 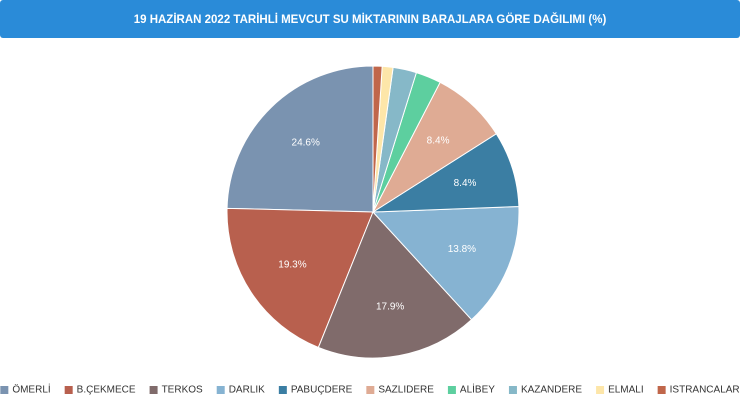 What do you see at coordinates (106, 390) in the screenshot?
I see `legend-label: B.ÇEKMECE` at bounding box center [106, 390].